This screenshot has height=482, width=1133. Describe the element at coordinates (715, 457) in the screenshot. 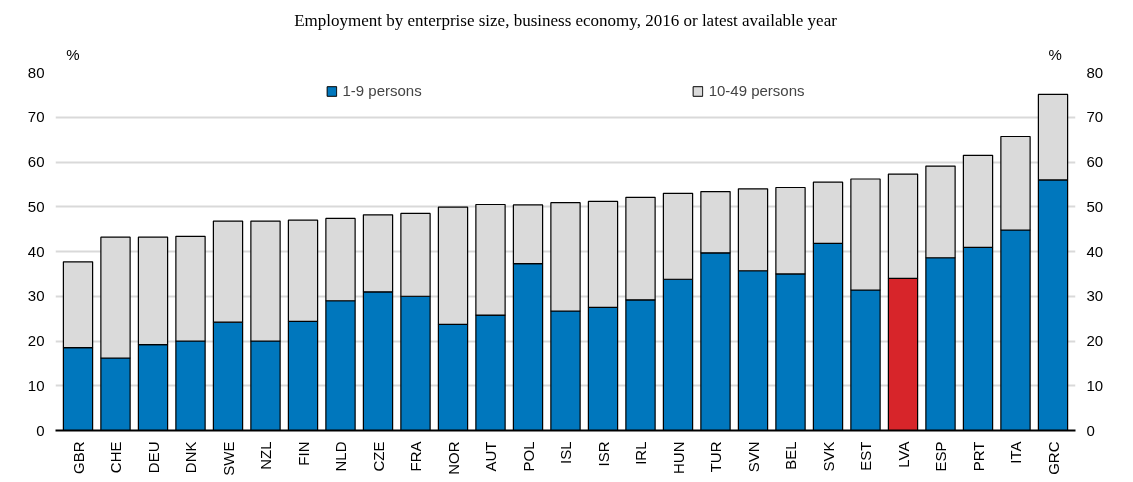

I see `x-tick-label: TUR` at that location.